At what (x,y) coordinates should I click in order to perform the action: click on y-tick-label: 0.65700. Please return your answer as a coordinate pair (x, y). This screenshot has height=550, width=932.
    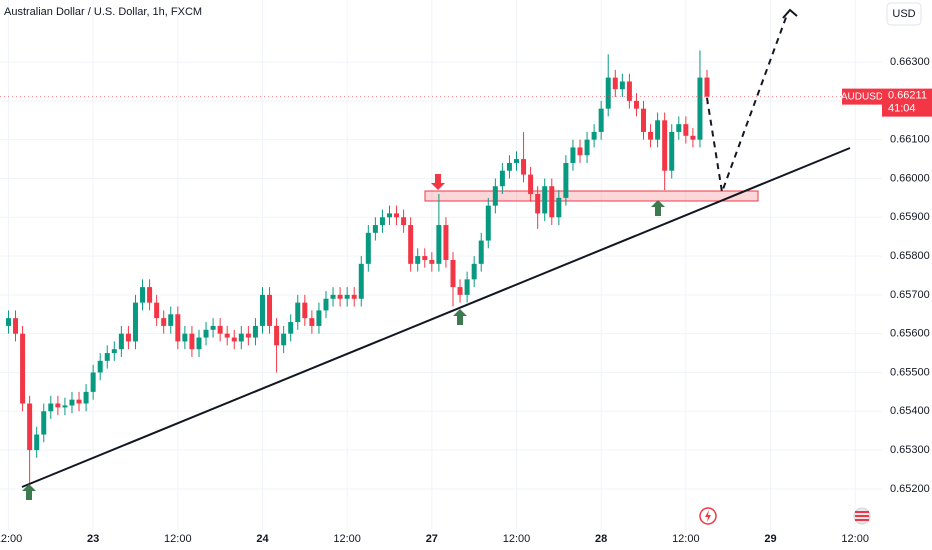
    Looking at the image, I should click on (910, 295).